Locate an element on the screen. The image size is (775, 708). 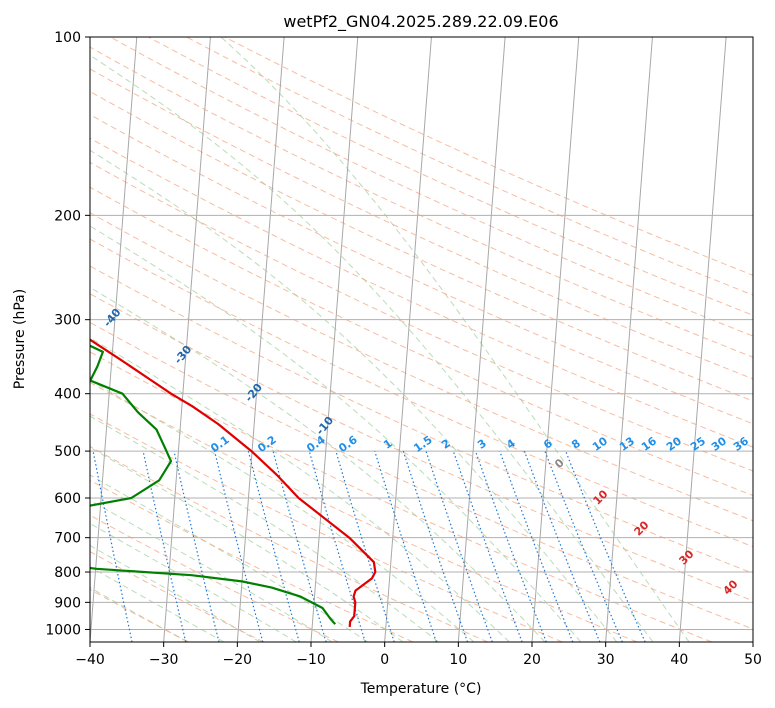
y-axis-label: Pressure (hPa) is located at coordinates (20, 339).